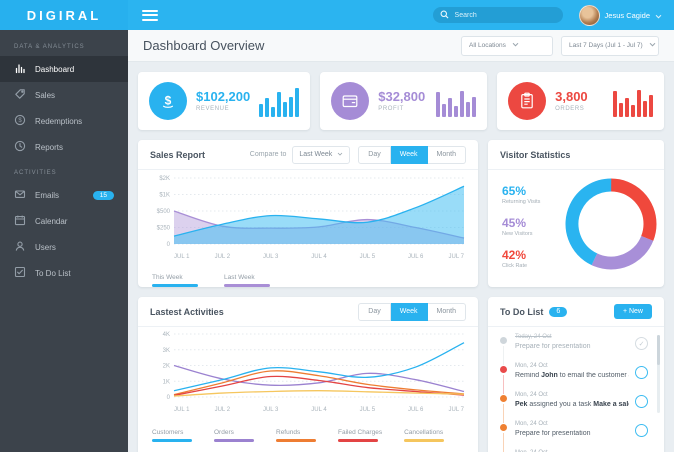  I want to click on stat-card-value: 3,800, so click(571, 96).